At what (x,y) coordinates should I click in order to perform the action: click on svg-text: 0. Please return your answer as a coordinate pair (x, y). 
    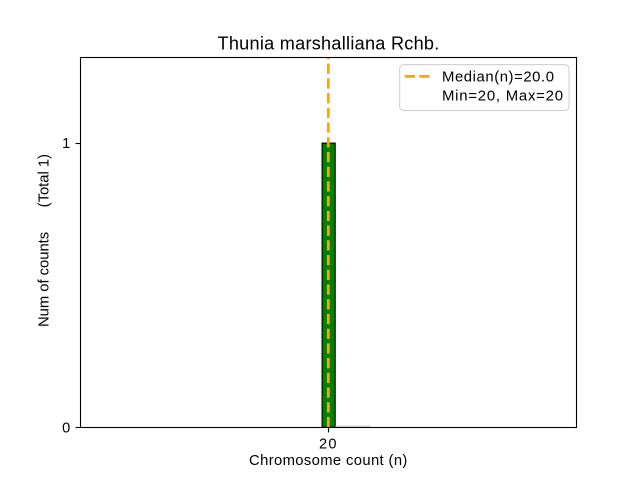
    Looking at the image, I should click on (66, 429).